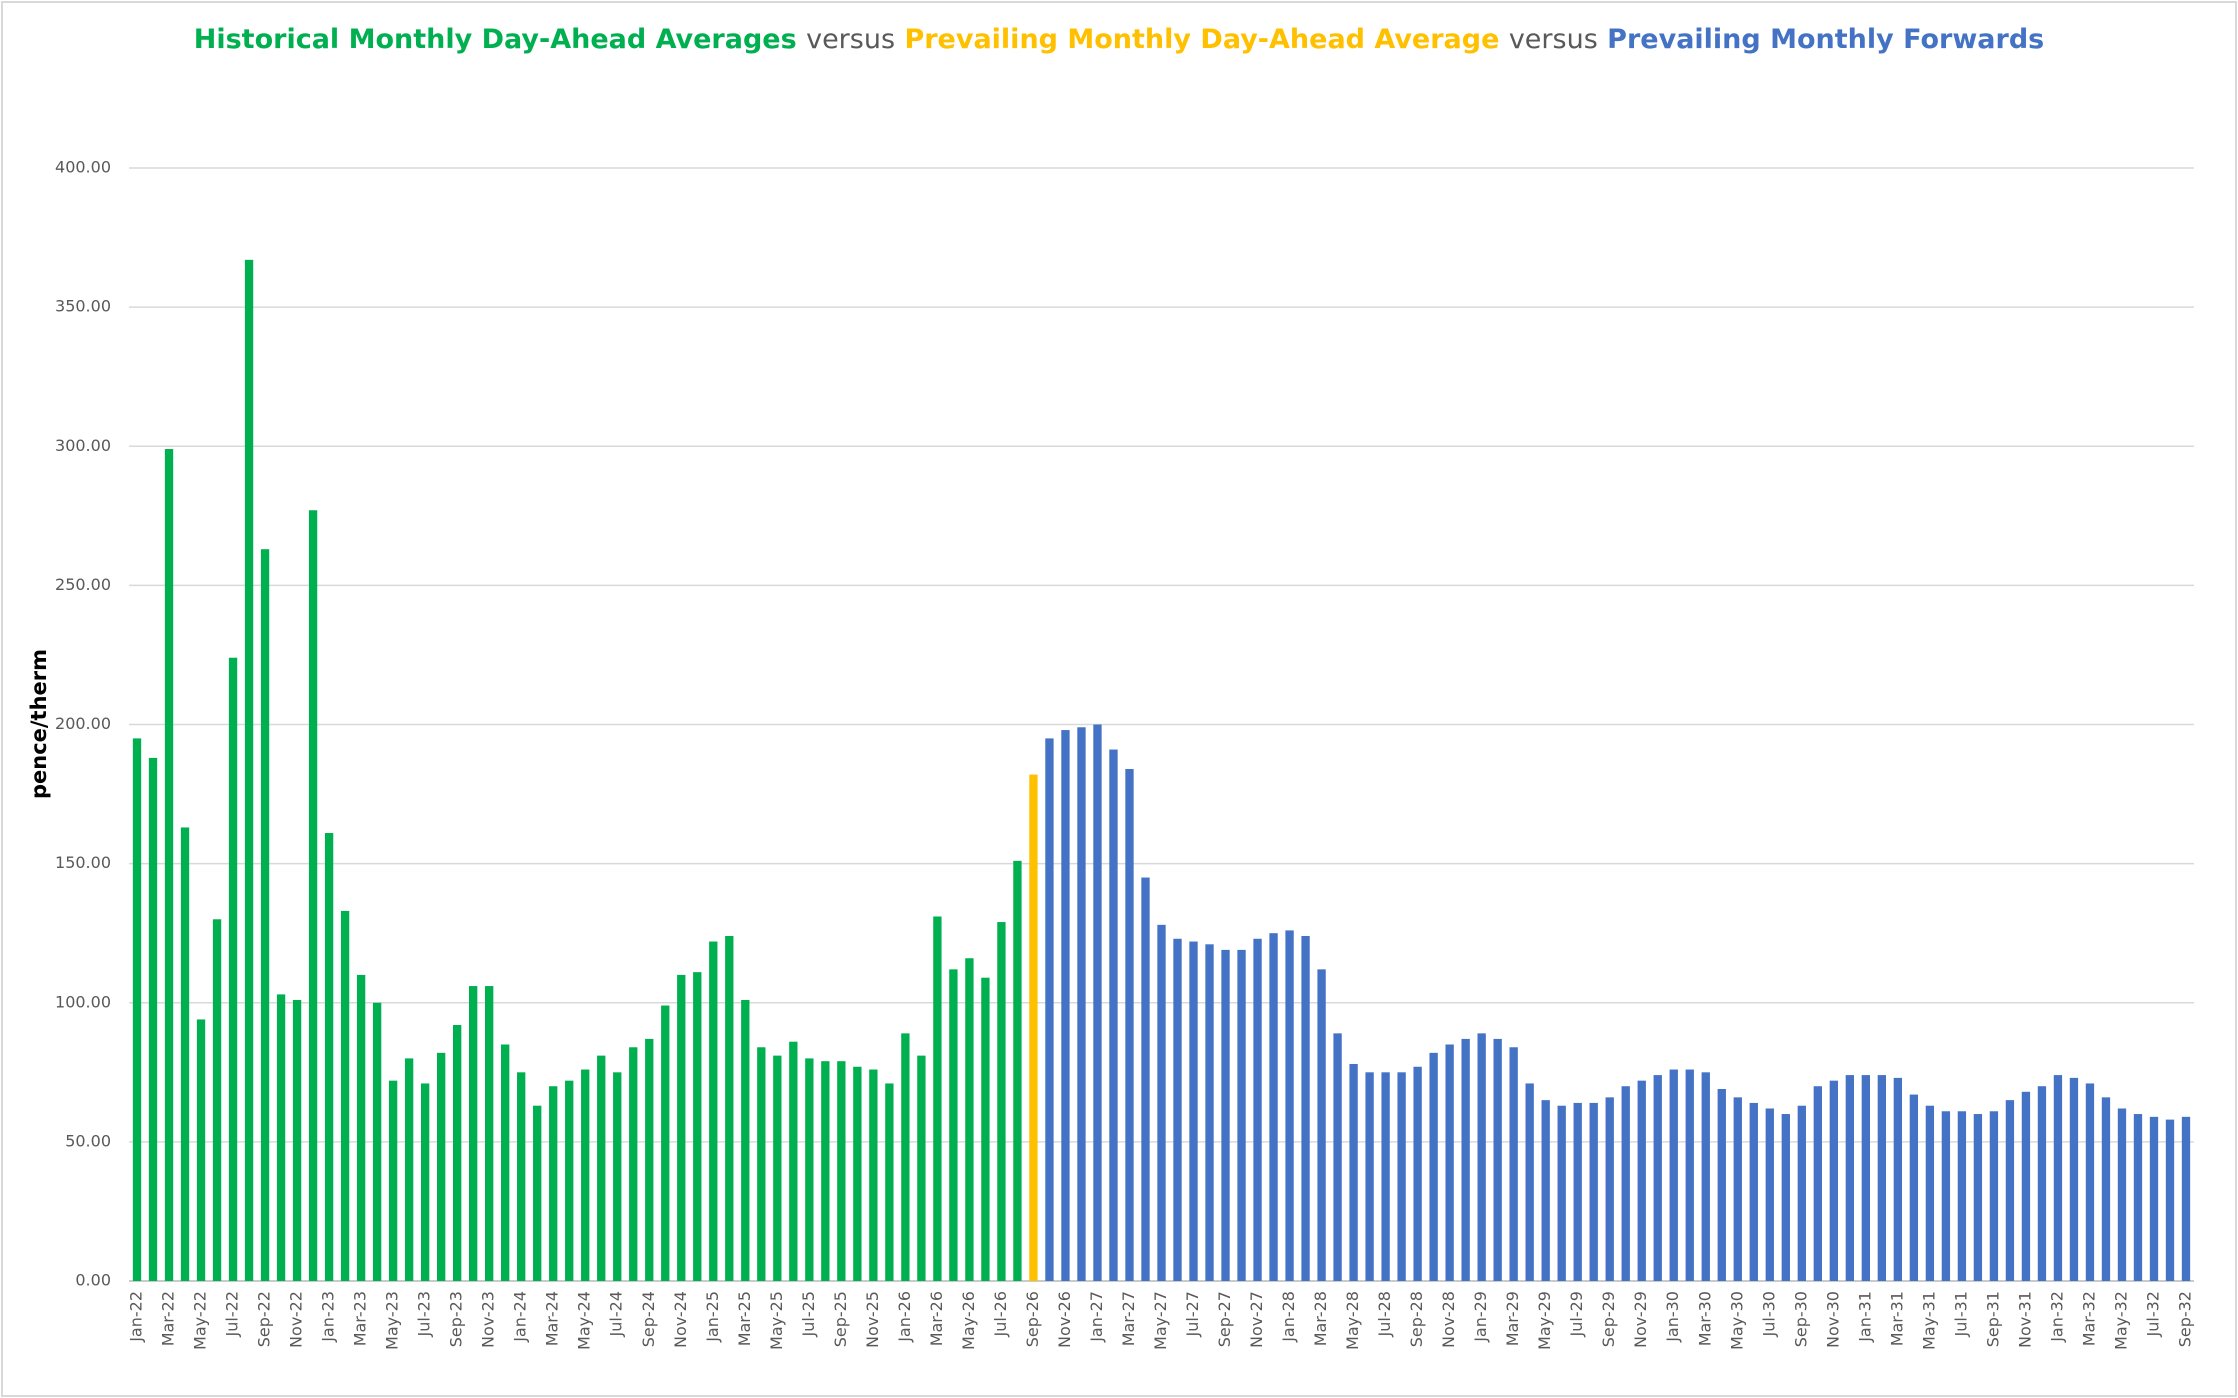 The width and height of the screenshot is (2238, 1398). What do you see at coordinates (2056, 1317) in the screenshot?
I see `x-tick-label: Jan-32` at bounding box center [2056, 1317].